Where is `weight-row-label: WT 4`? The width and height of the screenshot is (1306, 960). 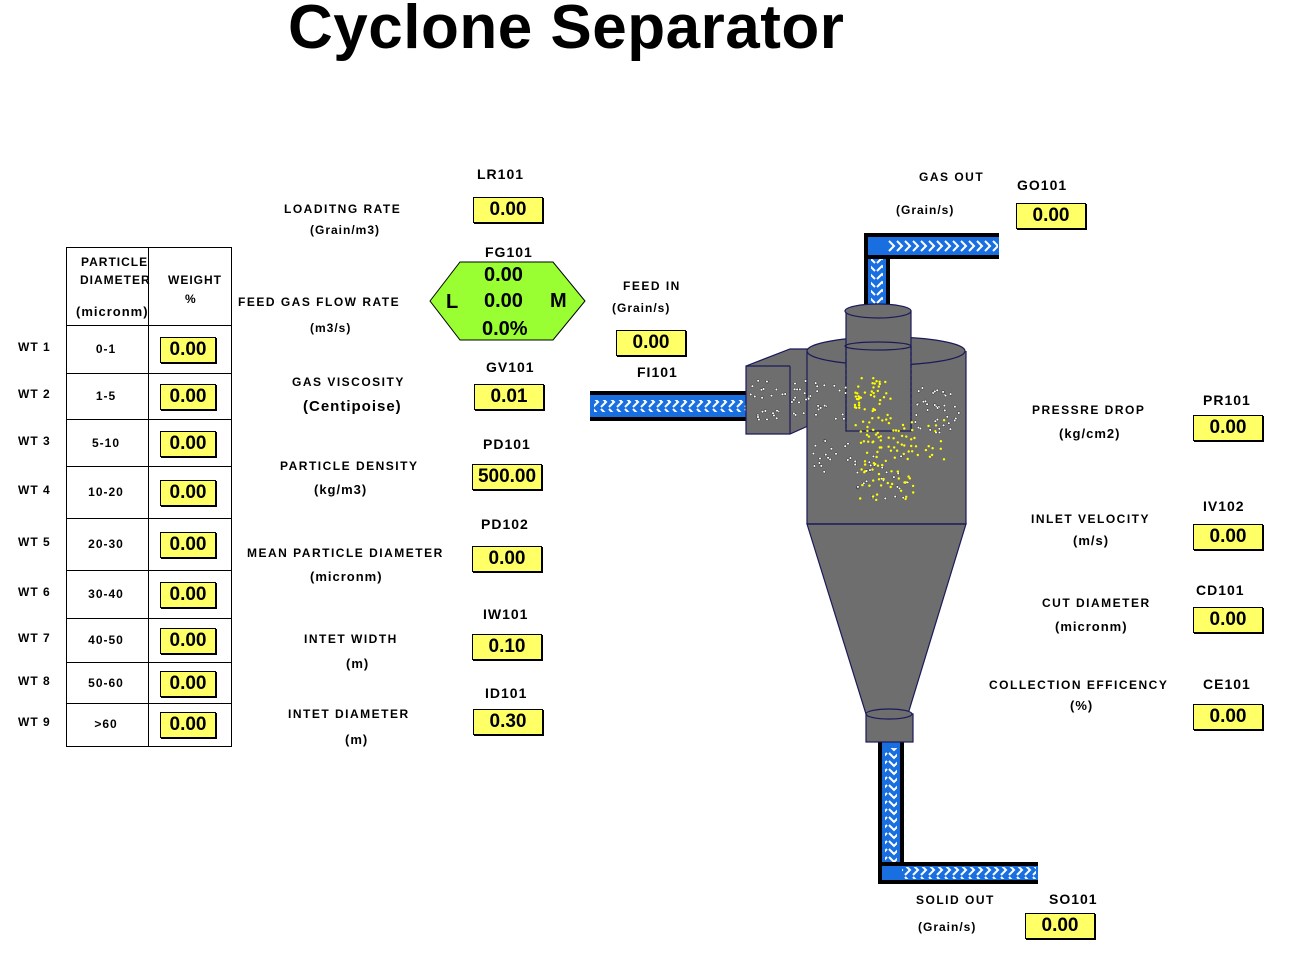 weight-row-label: WT 4 is located at coordinates (34, 490).